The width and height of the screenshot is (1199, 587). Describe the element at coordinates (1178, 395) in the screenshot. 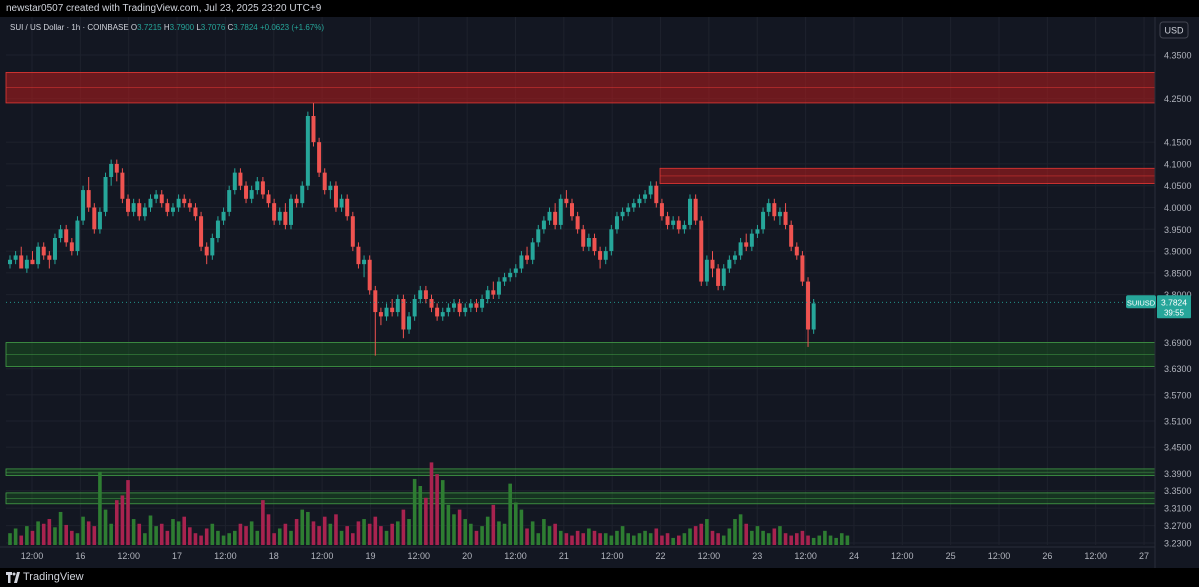

I see `price-tick-label: 3.5700` at that location.